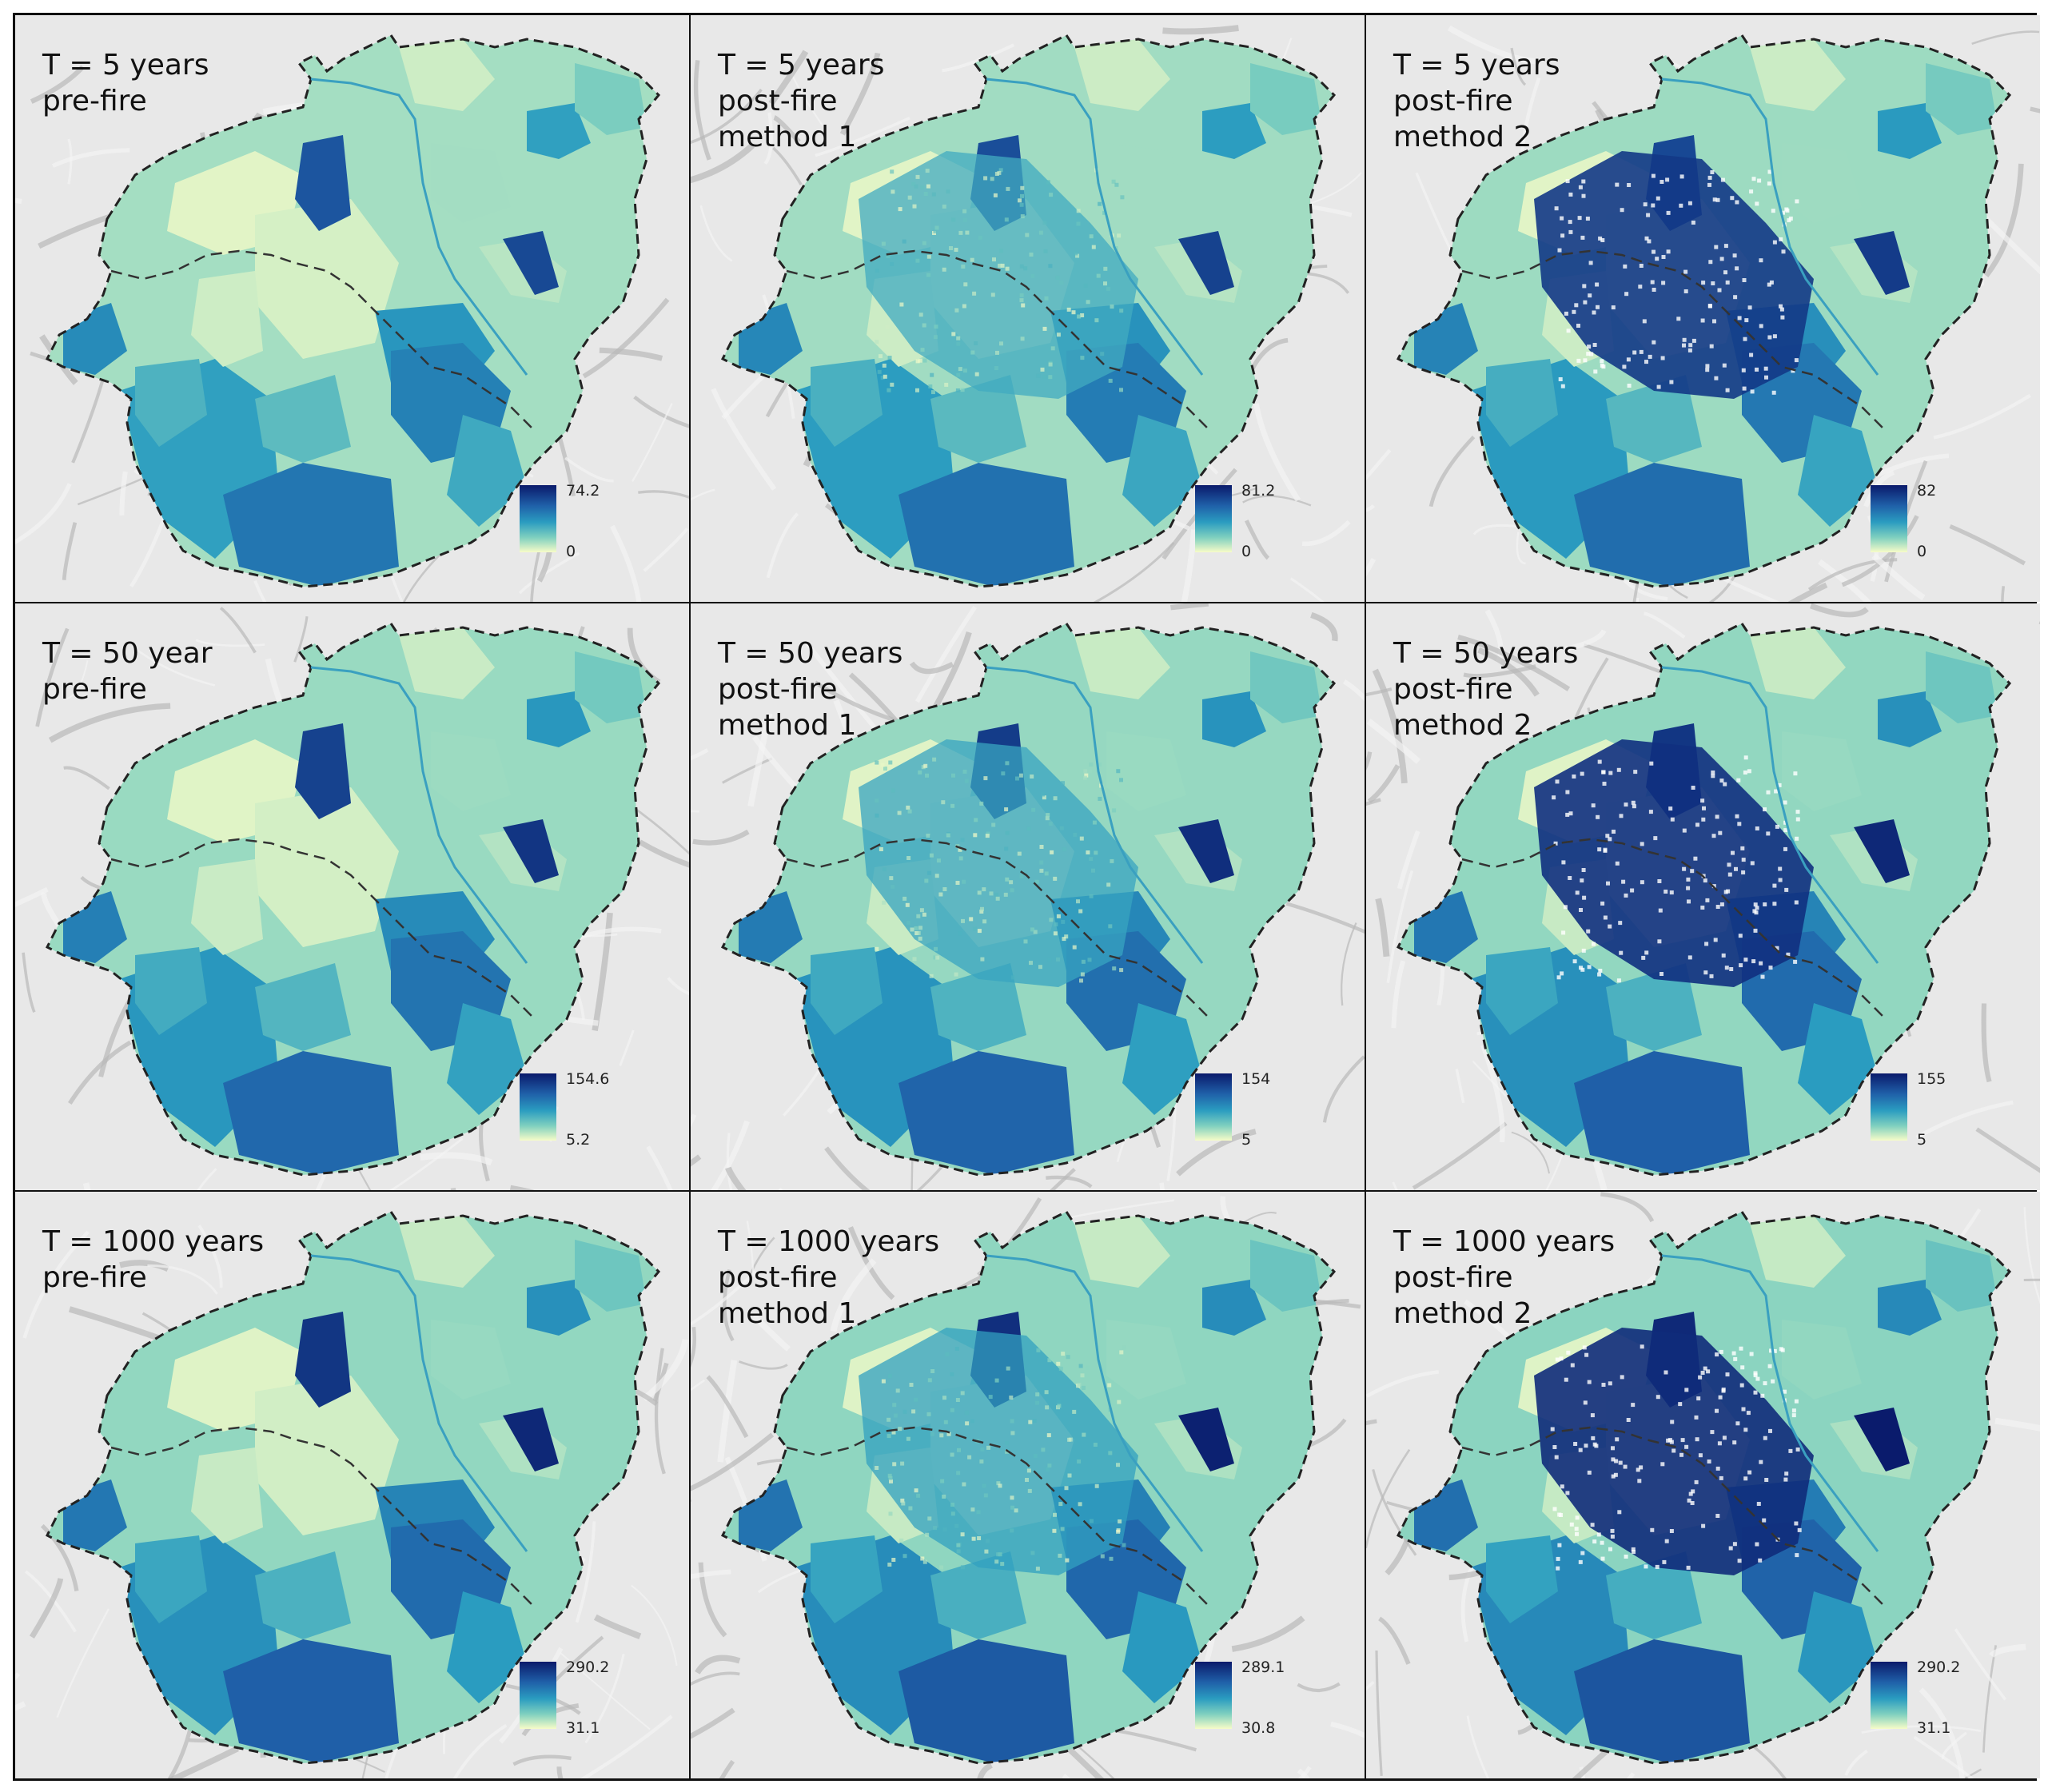 The height and width of the screenshot is (1792, 2048). Describe the element at coordinates (1486, 653) in the screenshot. I see `panel-title-line: T = 50 years` at that location.